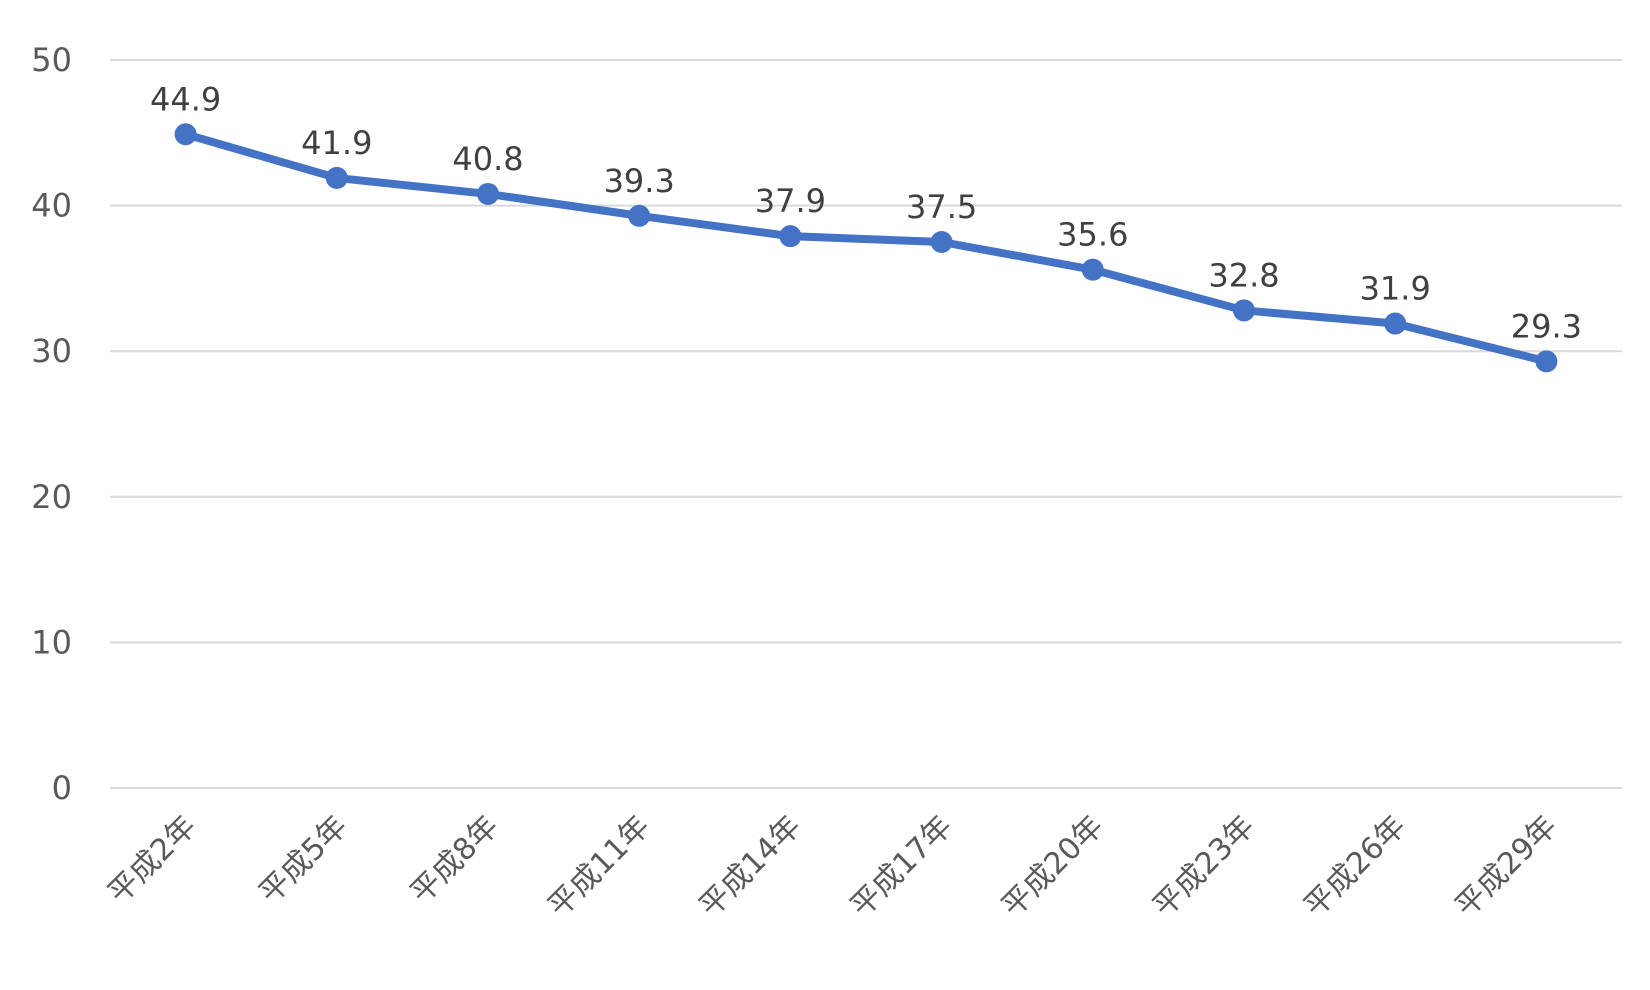 The image size is (1650, 990). What do you see at coordinates (941, 207) in the screenshot?
I see `data-label: 37.5` at bounding box center [941, 207].